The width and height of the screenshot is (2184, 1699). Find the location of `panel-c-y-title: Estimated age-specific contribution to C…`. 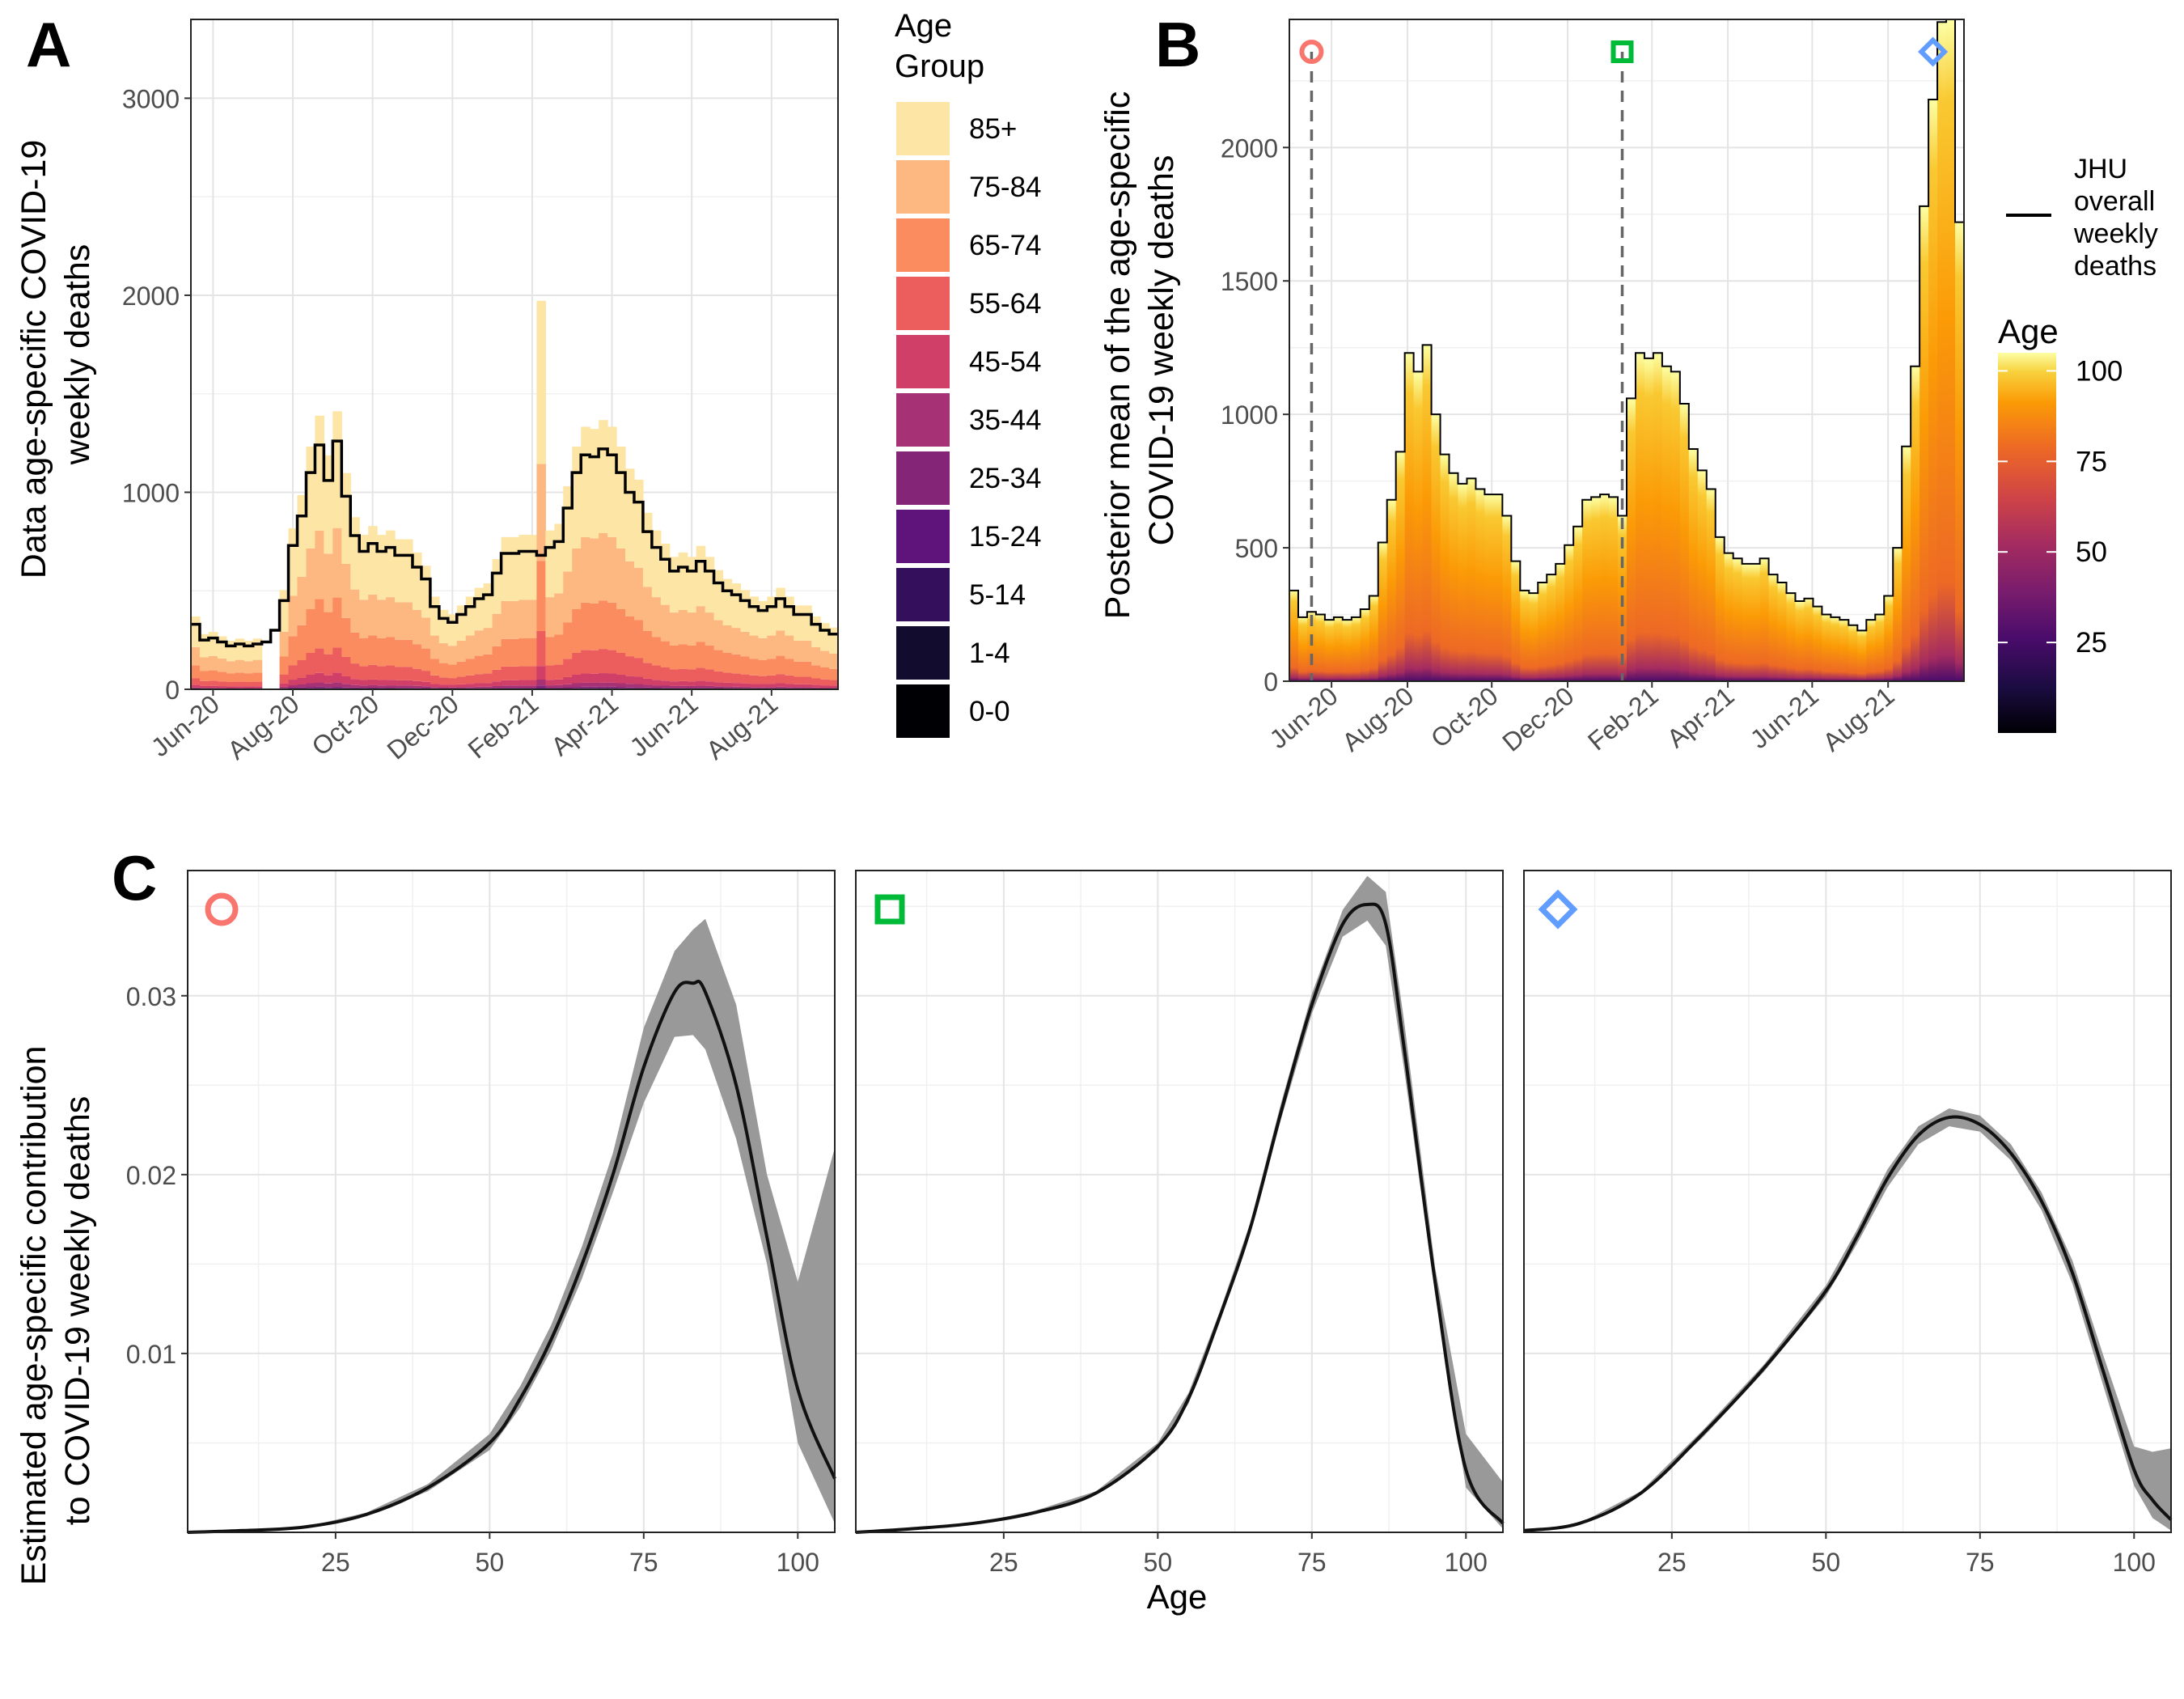

panel-c-y-title: Estimated age-specific contribution to C… is located at coordinates (56, 1311).